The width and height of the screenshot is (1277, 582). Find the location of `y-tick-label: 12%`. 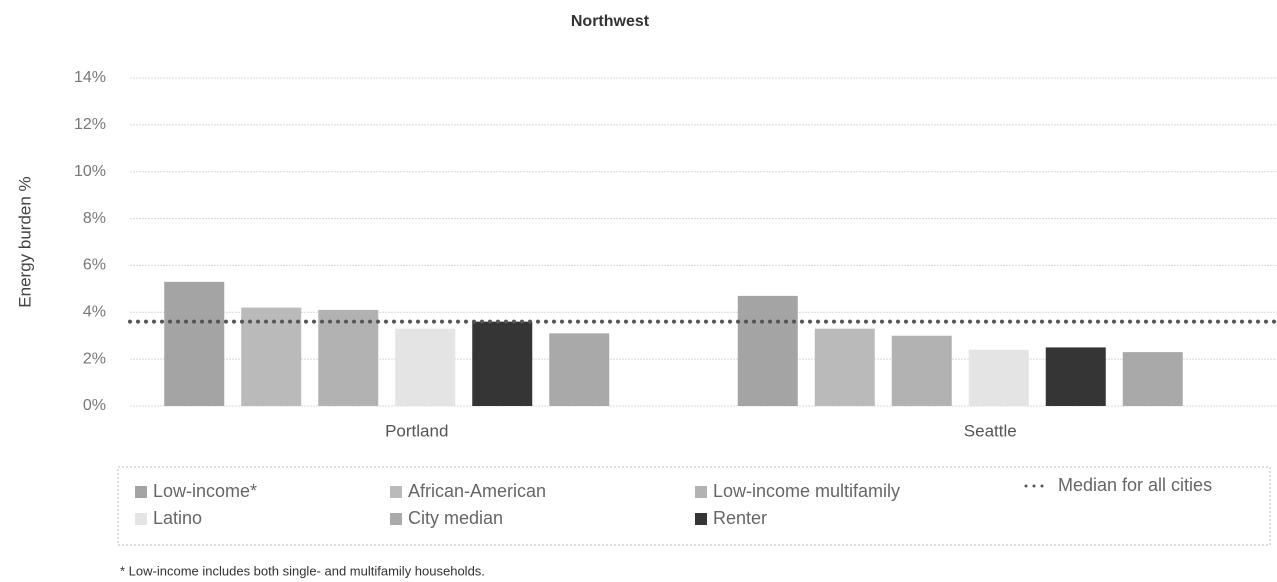

y-tick-label: 12% is located at coordinates (90, 124).